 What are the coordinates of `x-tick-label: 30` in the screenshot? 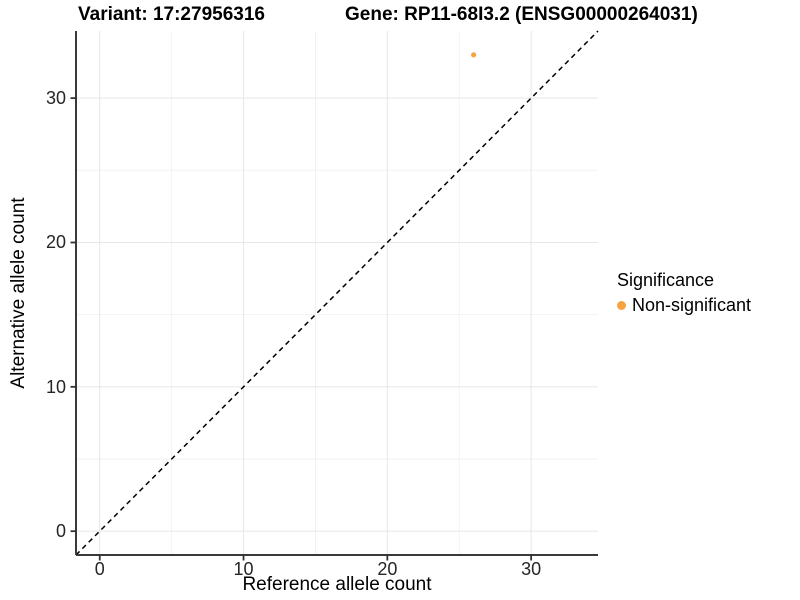 It's located at (531, 569).